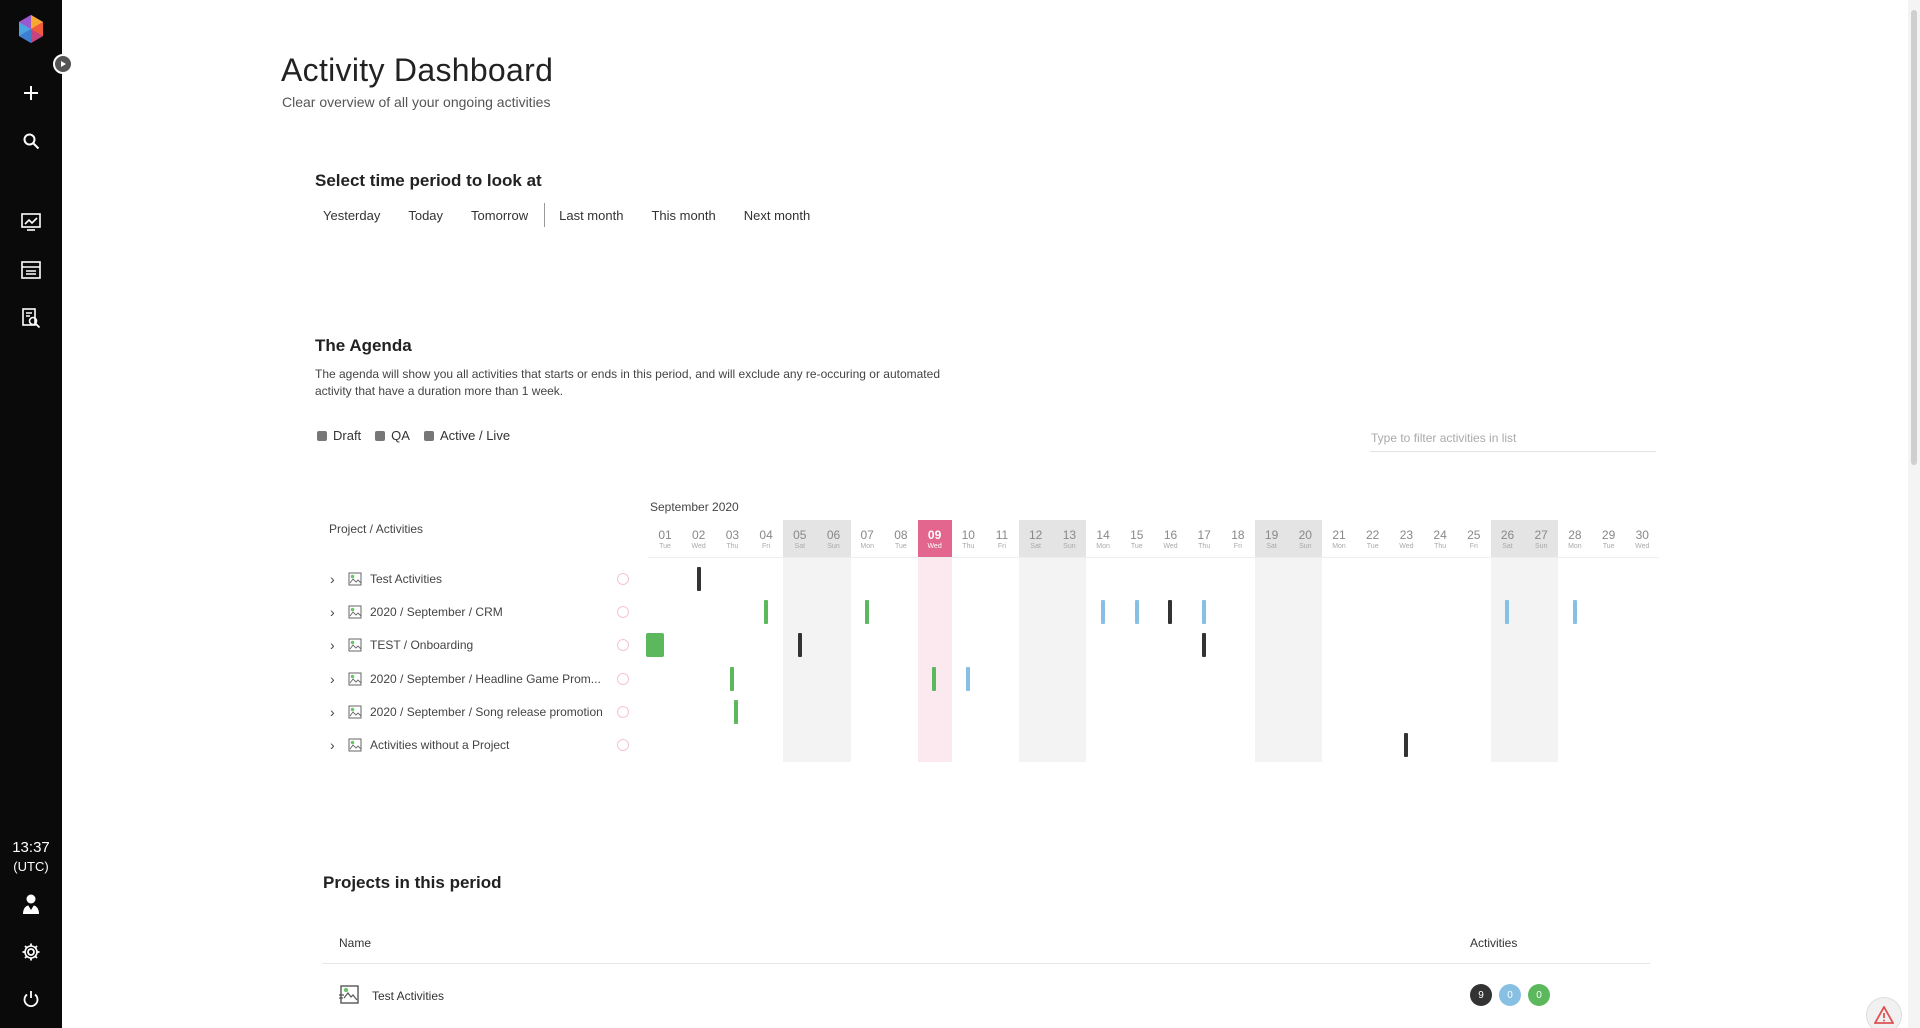 The image size is (1920, 1028). Describe the element at coordinates (1507, 539) in the screenshot. I see `day-header: 26 Sat` at that location.